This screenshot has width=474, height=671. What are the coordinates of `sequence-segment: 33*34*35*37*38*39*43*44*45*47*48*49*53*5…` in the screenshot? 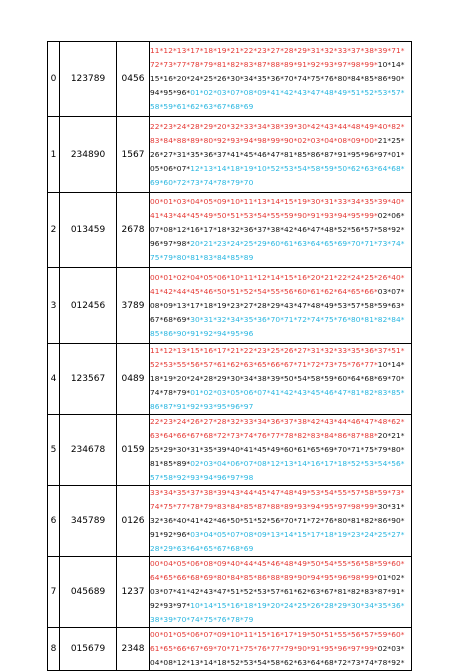 It's located at (277, 492).